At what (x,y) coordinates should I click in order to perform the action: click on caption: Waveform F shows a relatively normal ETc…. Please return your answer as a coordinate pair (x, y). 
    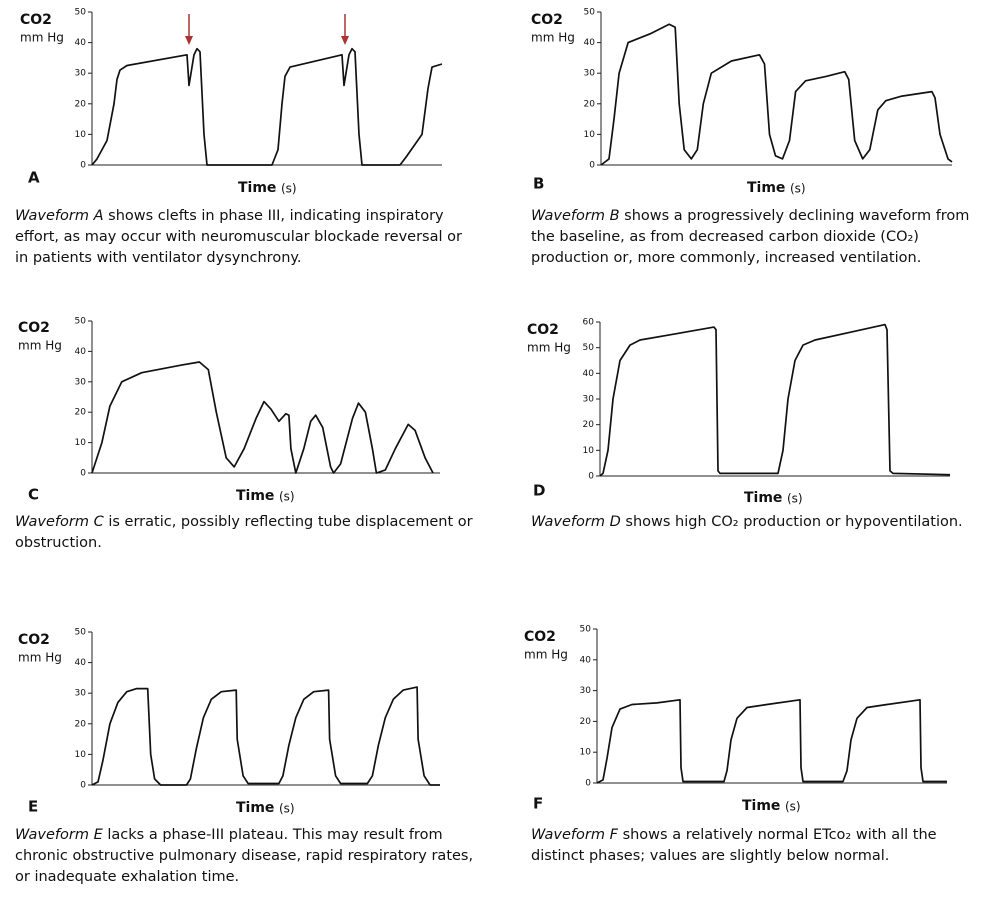
    Looking at the image, I should click on (759, 846).